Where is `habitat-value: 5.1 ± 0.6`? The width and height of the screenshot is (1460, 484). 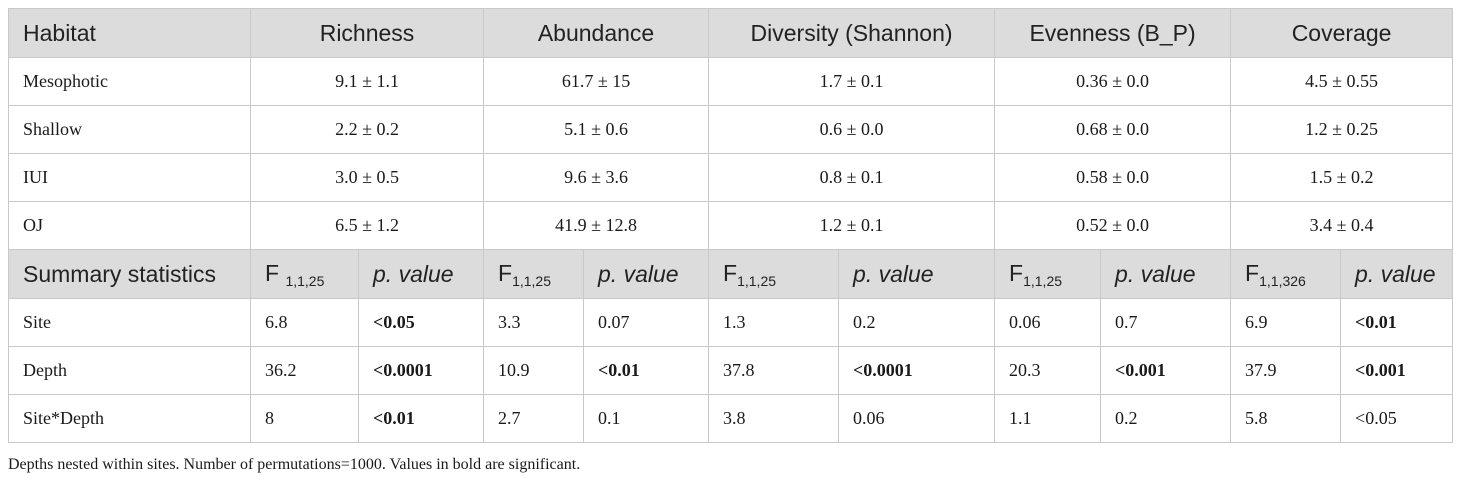
habitat-value: 5.1 ± 0.6 is located at coordinates (596, 129).